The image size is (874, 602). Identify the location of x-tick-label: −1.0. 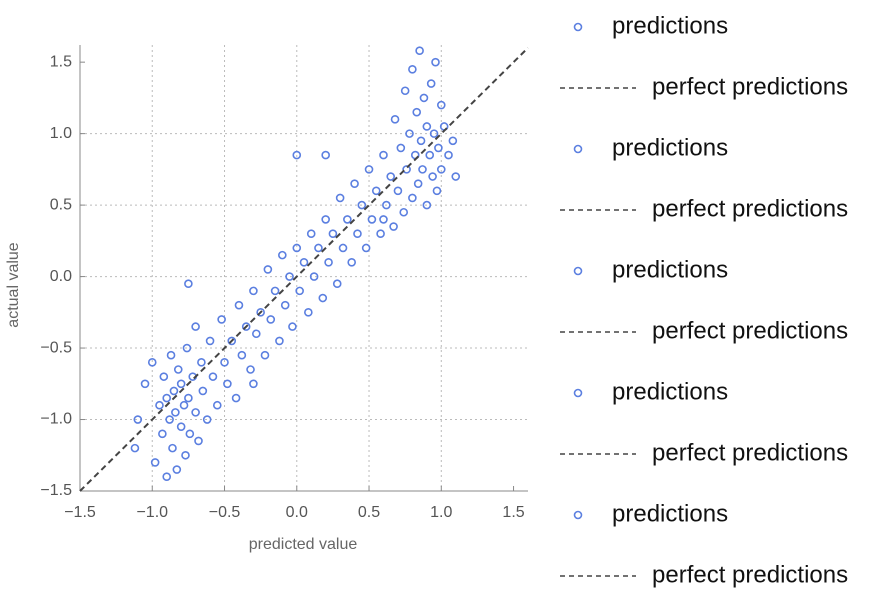
(152, 512).